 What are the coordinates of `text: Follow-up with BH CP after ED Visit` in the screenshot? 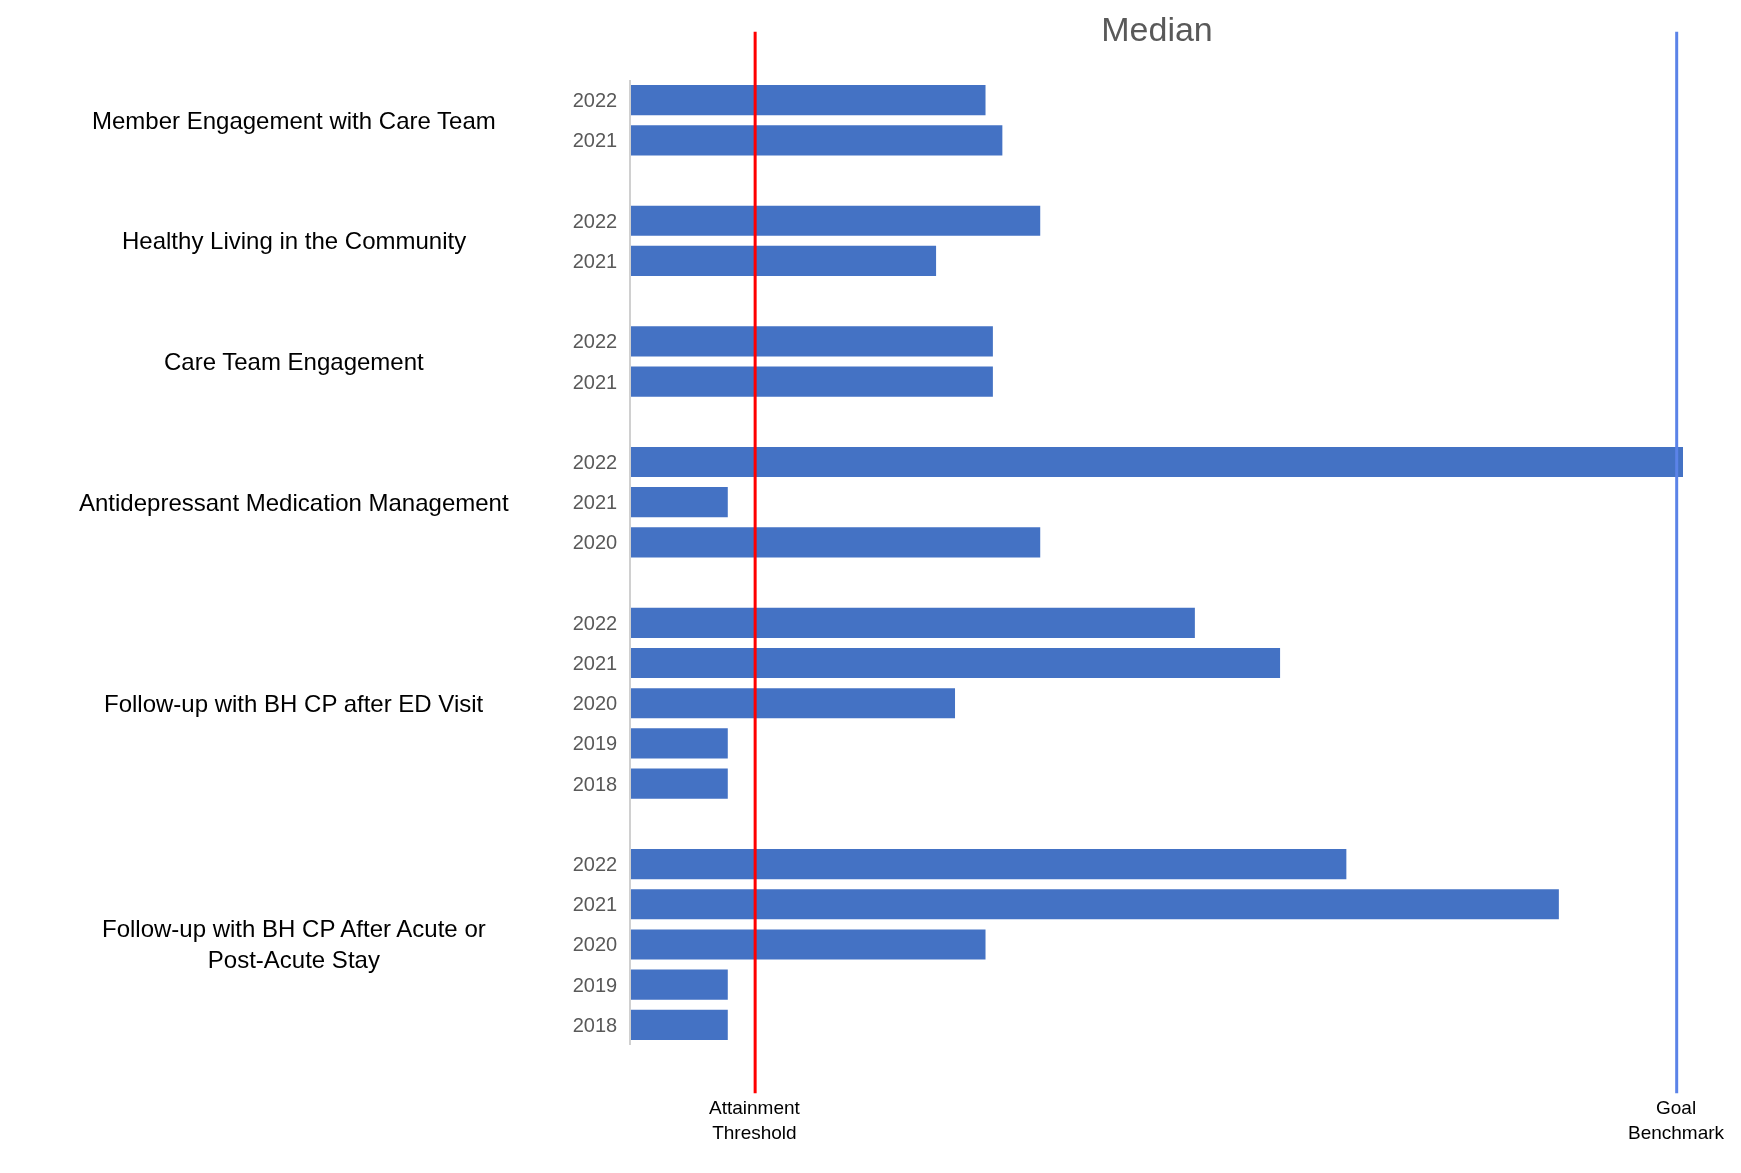 It's located at (294, 703).